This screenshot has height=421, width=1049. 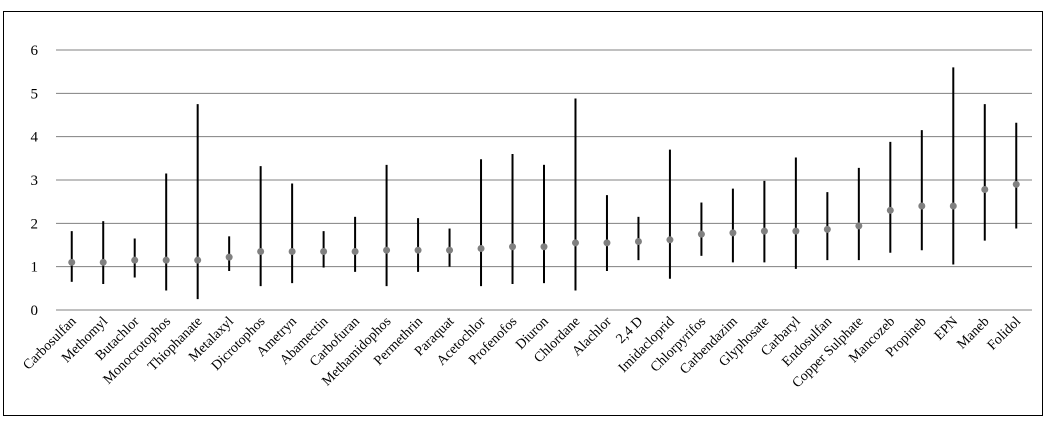 What do you see at coordinates (1004, 333) in the screenshot?
I see `x-tick-label-30: Folidol` at bounding box center [1004, 333].